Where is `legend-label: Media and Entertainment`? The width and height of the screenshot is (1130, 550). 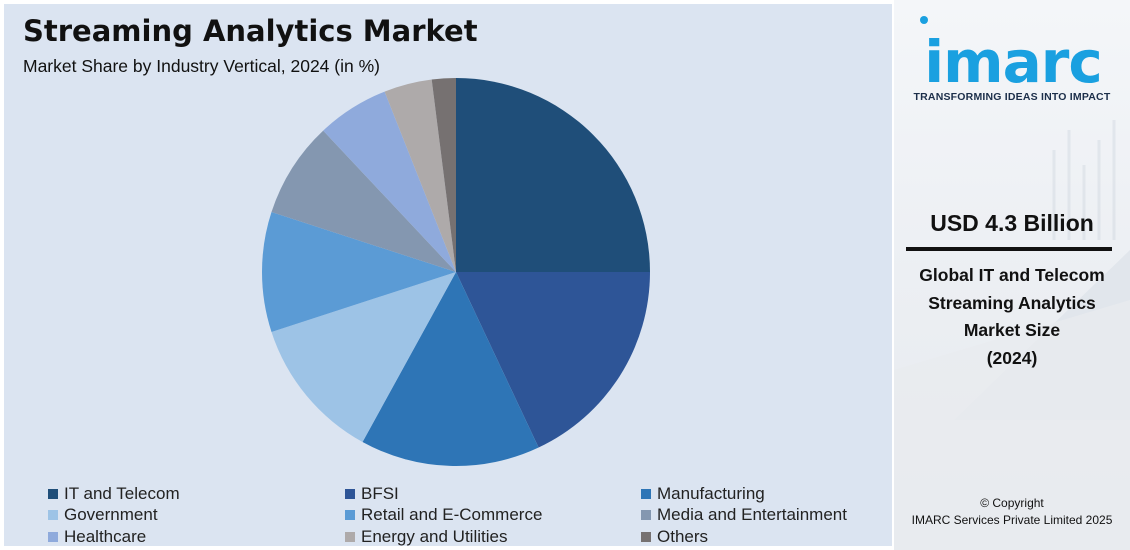 legend-label: Media and Entertainment is located at coordinates (752, 514).